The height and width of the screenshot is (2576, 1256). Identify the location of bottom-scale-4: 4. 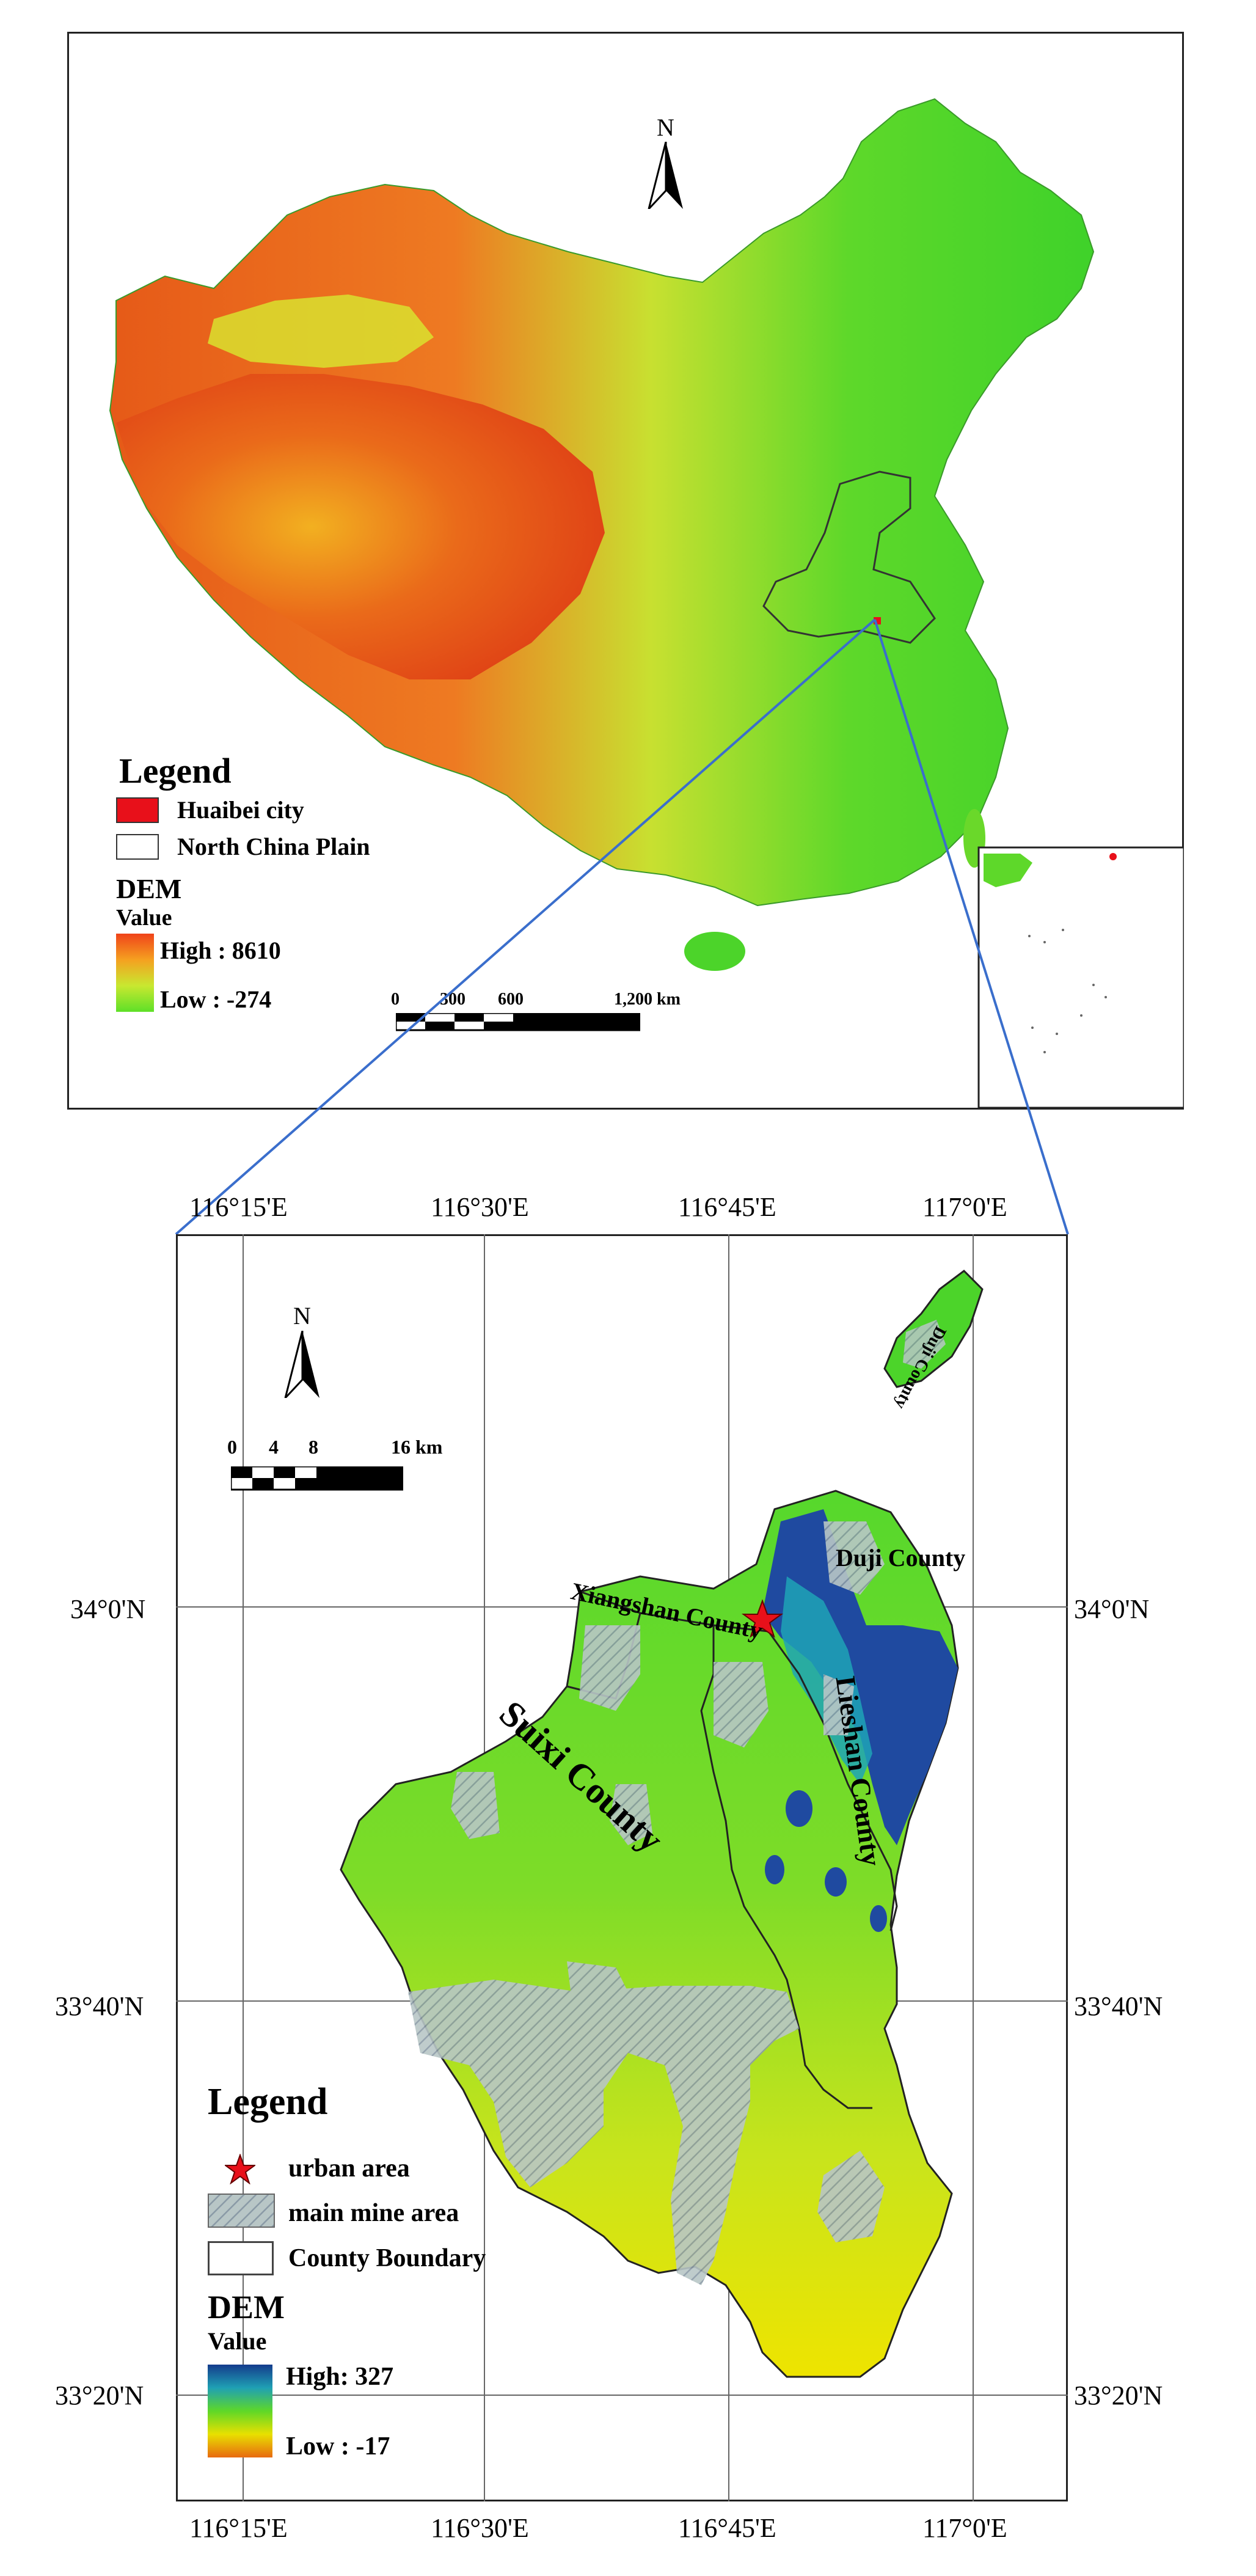
(274, 1447).